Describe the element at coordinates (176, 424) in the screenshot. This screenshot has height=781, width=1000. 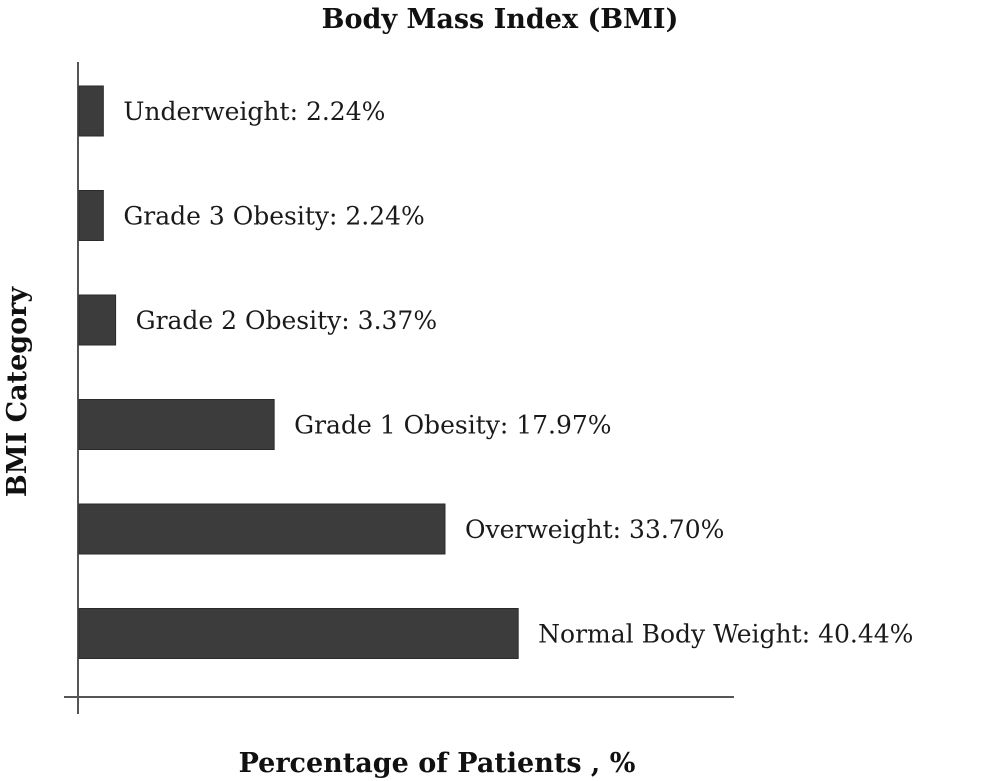
I see `bar-grade-1-obesity` at that location.